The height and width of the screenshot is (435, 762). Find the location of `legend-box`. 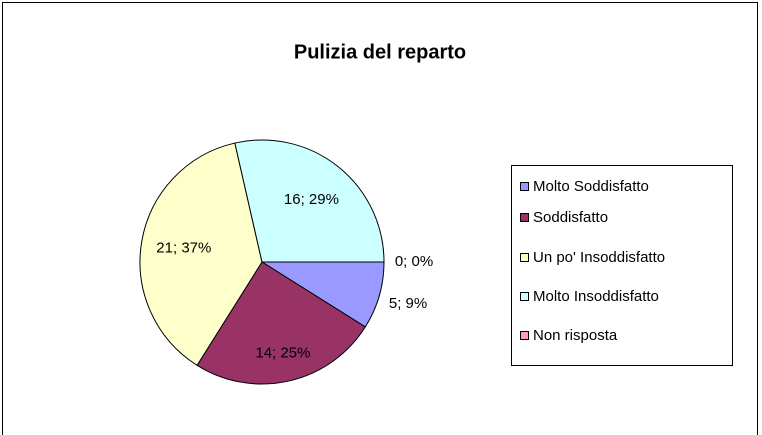

legend-box is located at coordinates (622, 265).